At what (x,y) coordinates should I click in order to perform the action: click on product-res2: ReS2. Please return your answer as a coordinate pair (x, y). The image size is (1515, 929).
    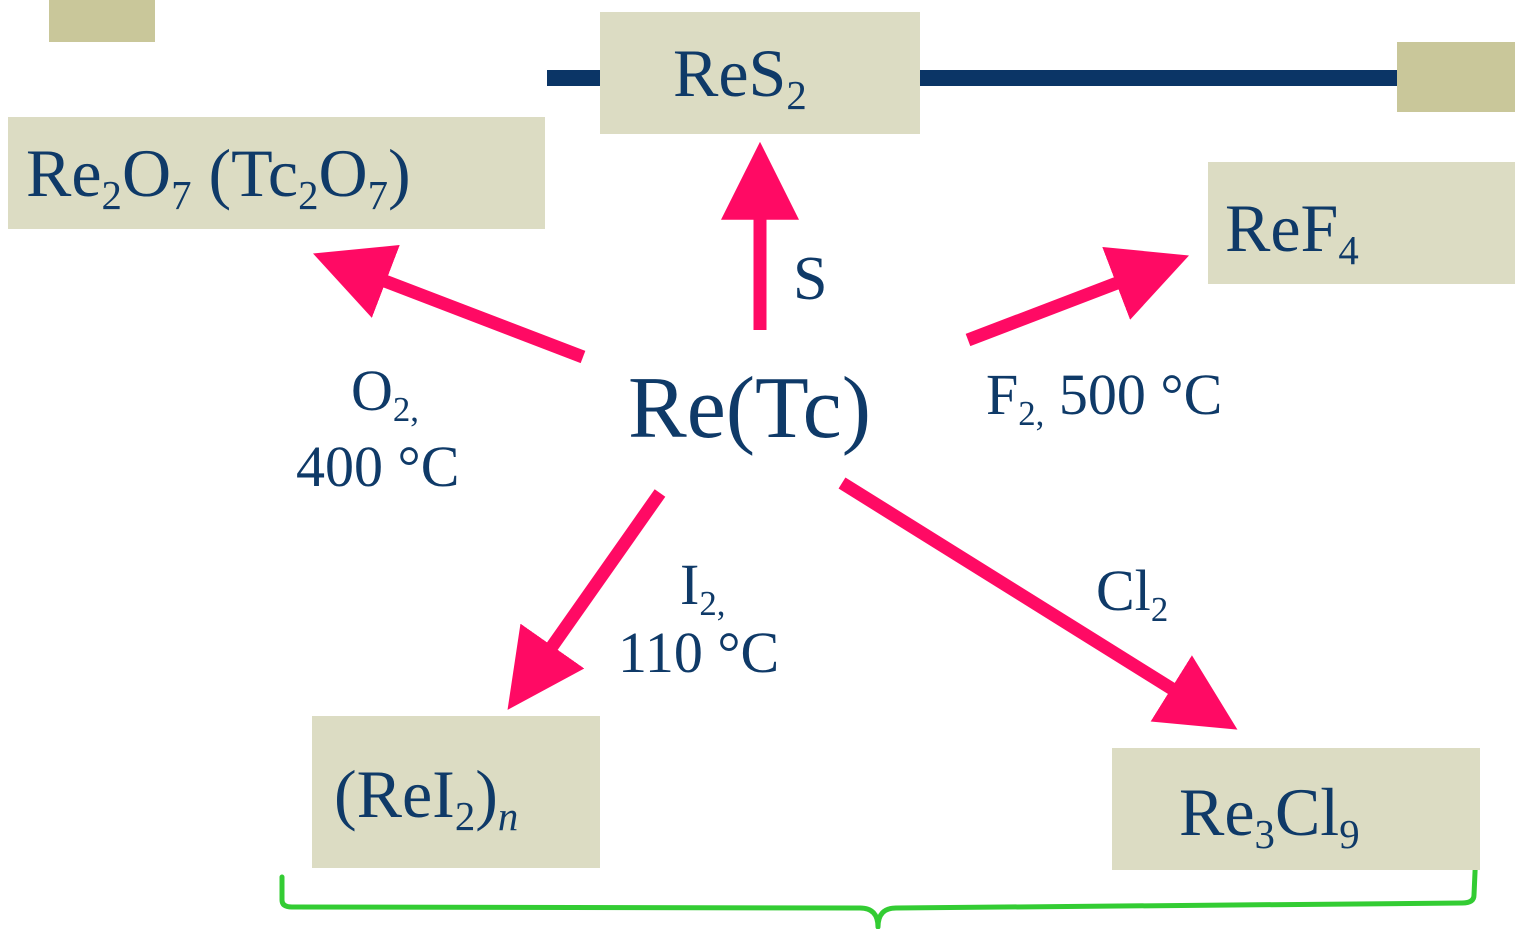
    Looking at the image, I should click on (740, 77).